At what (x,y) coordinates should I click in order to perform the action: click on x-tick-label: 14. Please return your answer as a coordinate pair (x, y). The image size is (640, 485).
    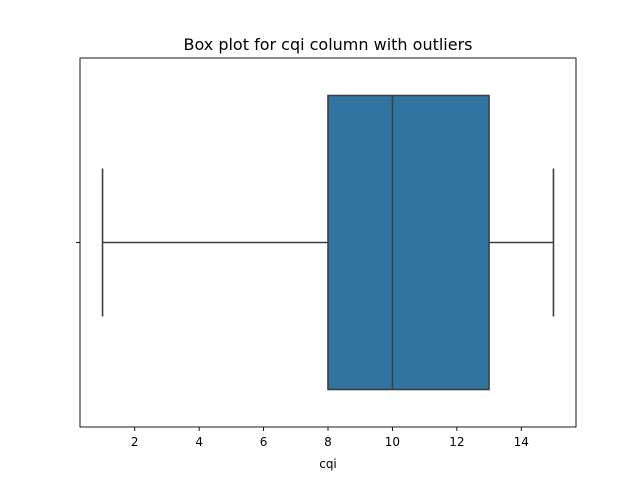
    Looking at the image, I should click on (521, 442).